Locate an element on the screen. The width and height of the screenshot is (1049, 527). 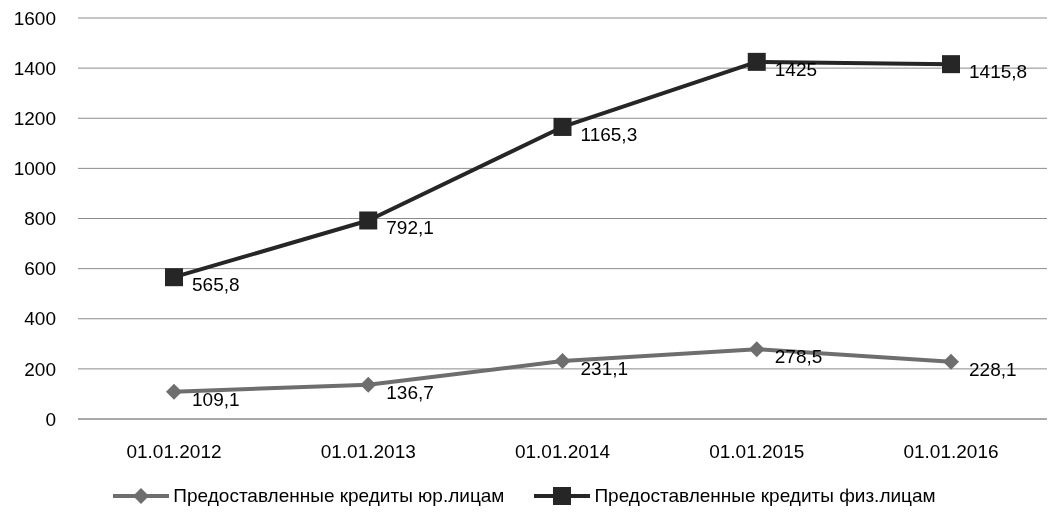
x-tick-label: 01.01.2015 is located at coordinates (757, 452).